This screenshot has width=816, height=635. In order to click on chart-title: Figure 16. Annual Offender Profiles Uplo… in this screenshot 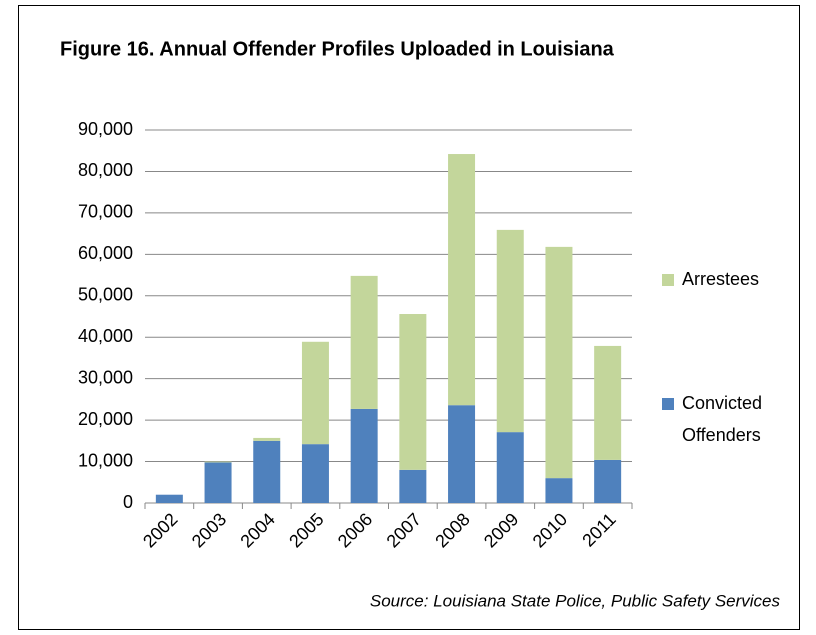, I will do `click(337, 49)`.